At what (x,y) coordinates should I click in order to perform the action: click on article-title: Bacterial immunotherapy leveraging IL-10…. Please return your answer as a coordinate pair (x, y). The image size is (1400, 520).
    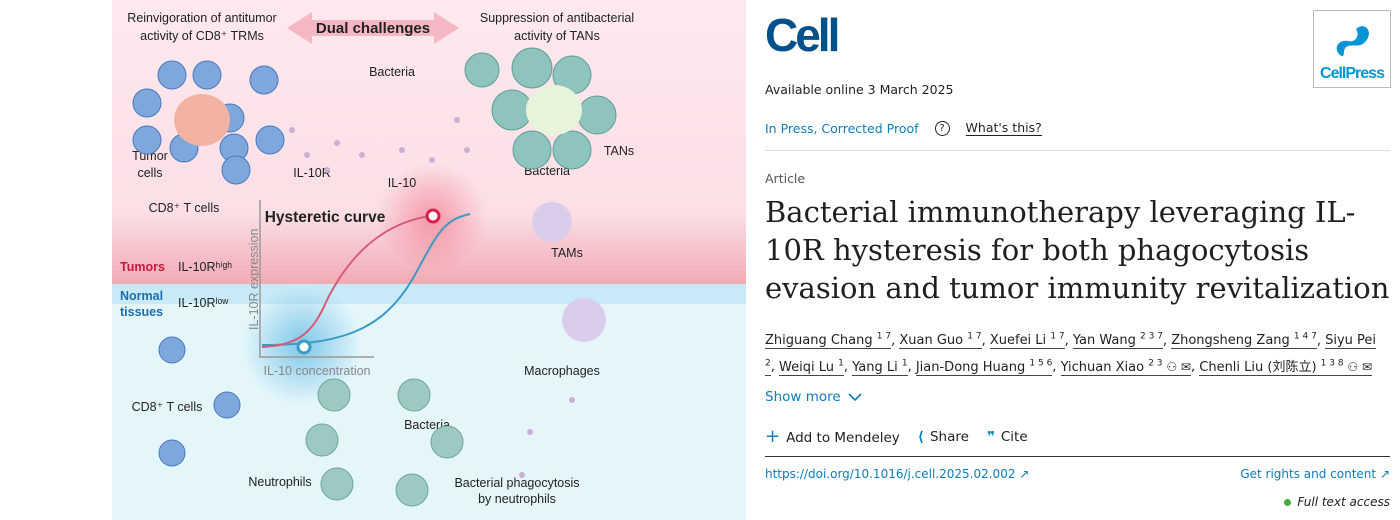
    Looking at the image, I should click on (1077, 250).